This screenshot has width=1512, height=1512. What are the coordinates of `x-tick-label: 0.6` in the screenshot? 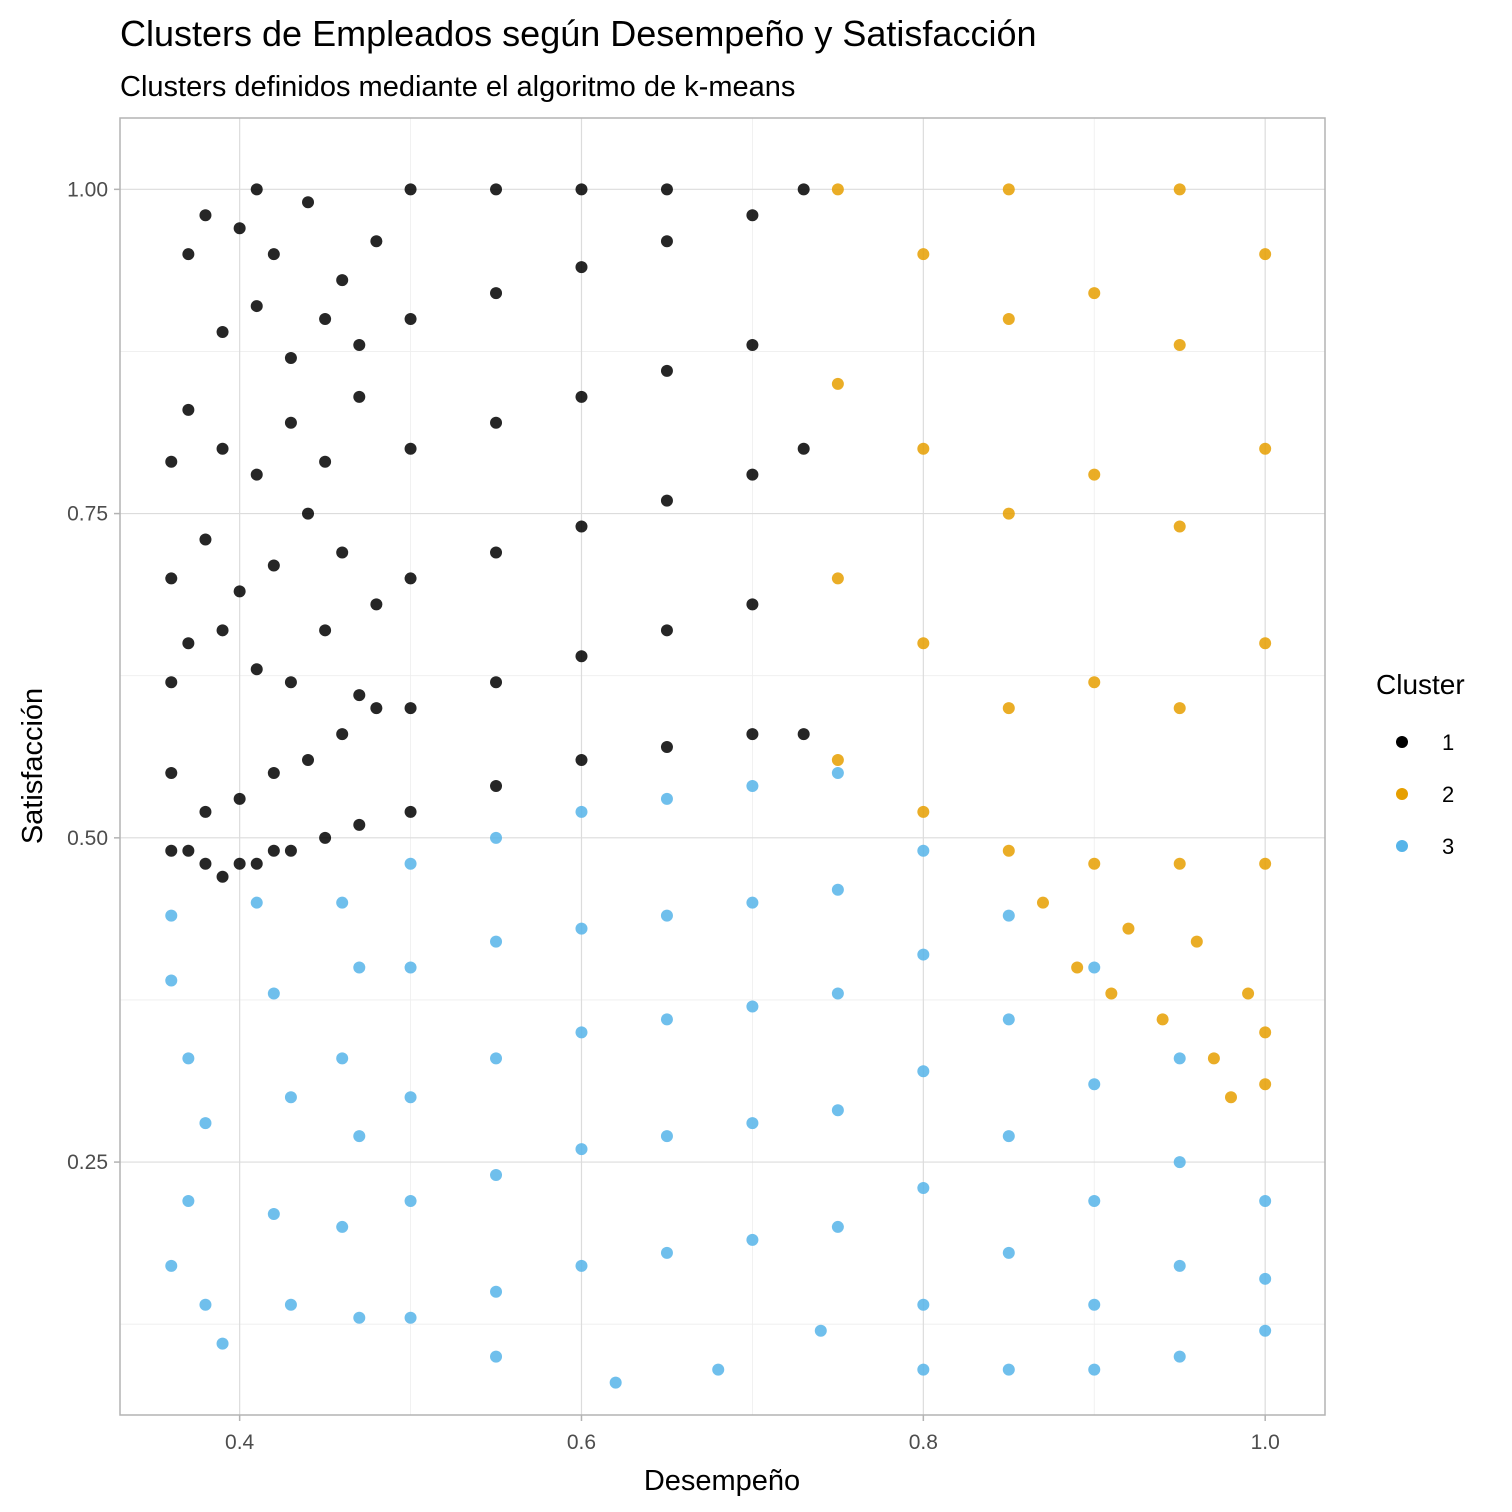 It's located at (581, 1442).